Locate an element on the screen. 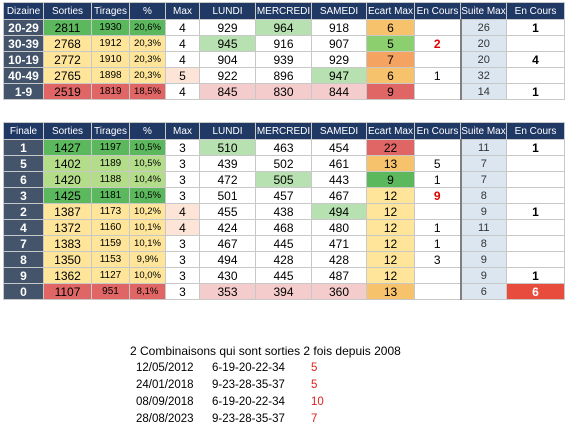 The image size is (568, 431). column-header: MERCREDI is located at coordinates (283, 131).